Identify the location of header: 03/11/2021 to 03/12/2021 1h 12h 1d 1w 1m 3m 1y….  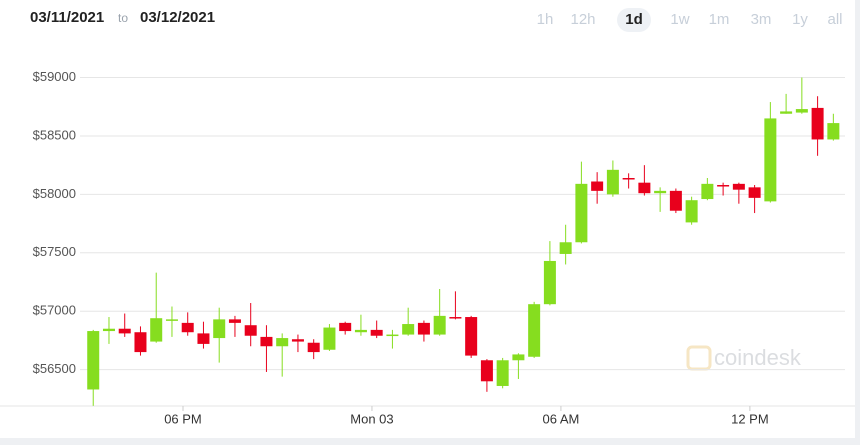
(430, 20).